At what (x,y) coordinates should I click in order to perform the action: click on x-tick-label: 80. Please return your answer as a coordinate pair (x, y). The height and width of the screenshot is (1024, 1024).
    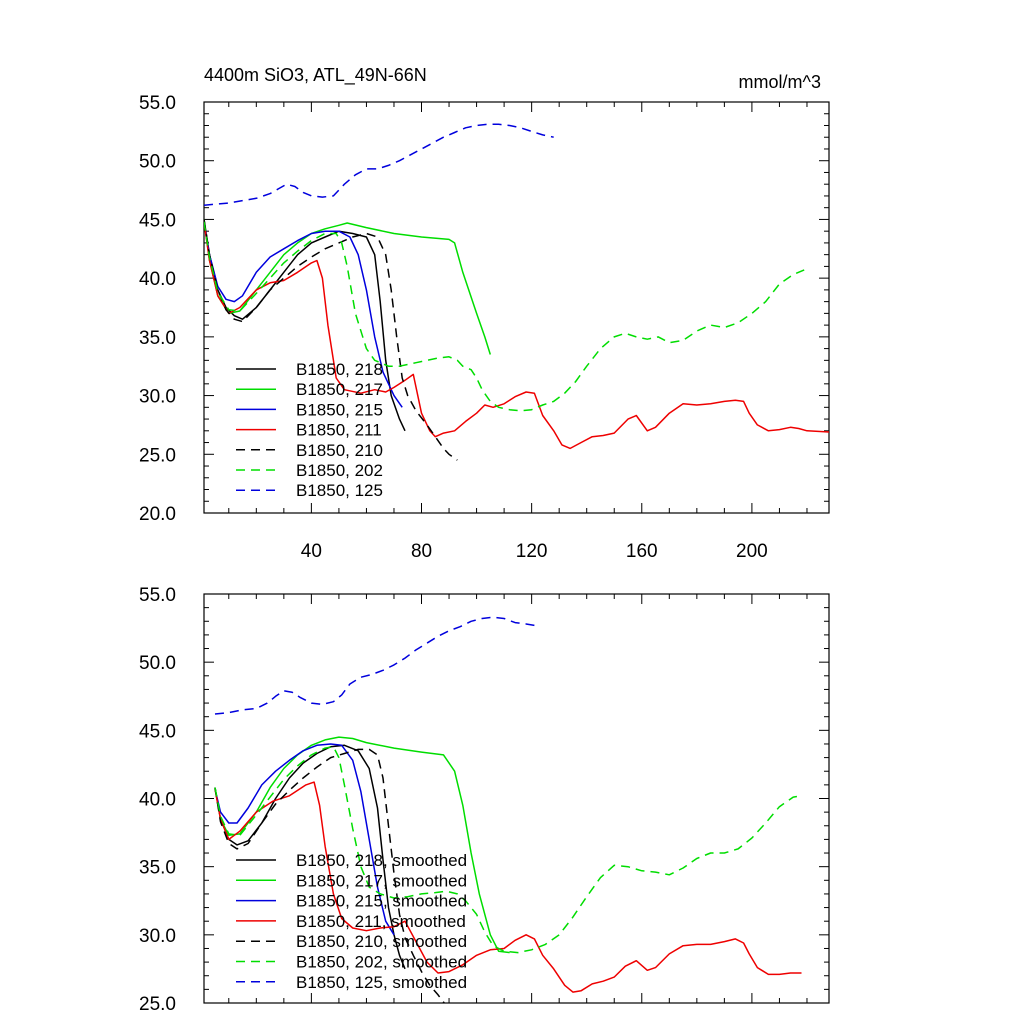
    Looking at the image, I should click on (421, 551).